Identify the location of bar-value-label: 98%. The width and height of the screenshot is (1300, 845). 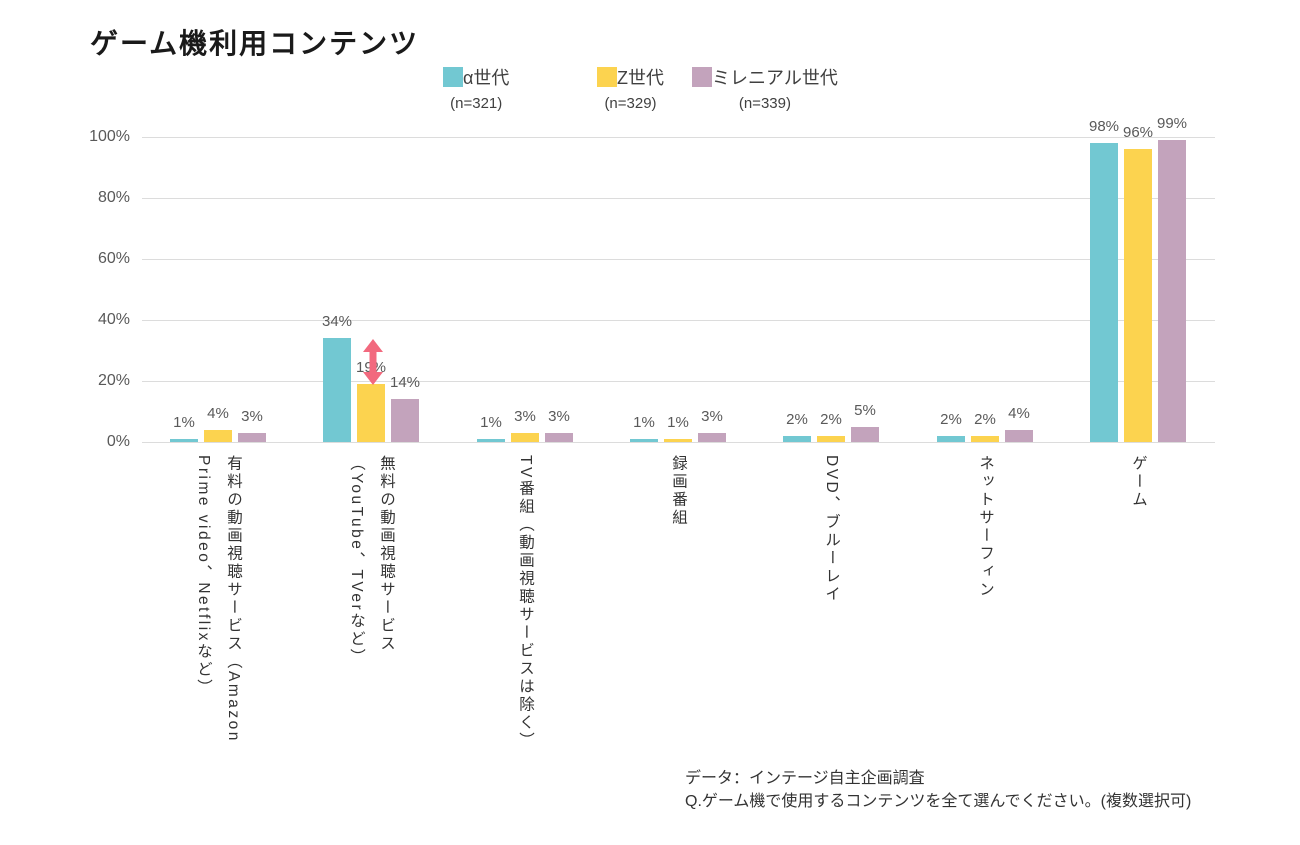
(1104, 127).